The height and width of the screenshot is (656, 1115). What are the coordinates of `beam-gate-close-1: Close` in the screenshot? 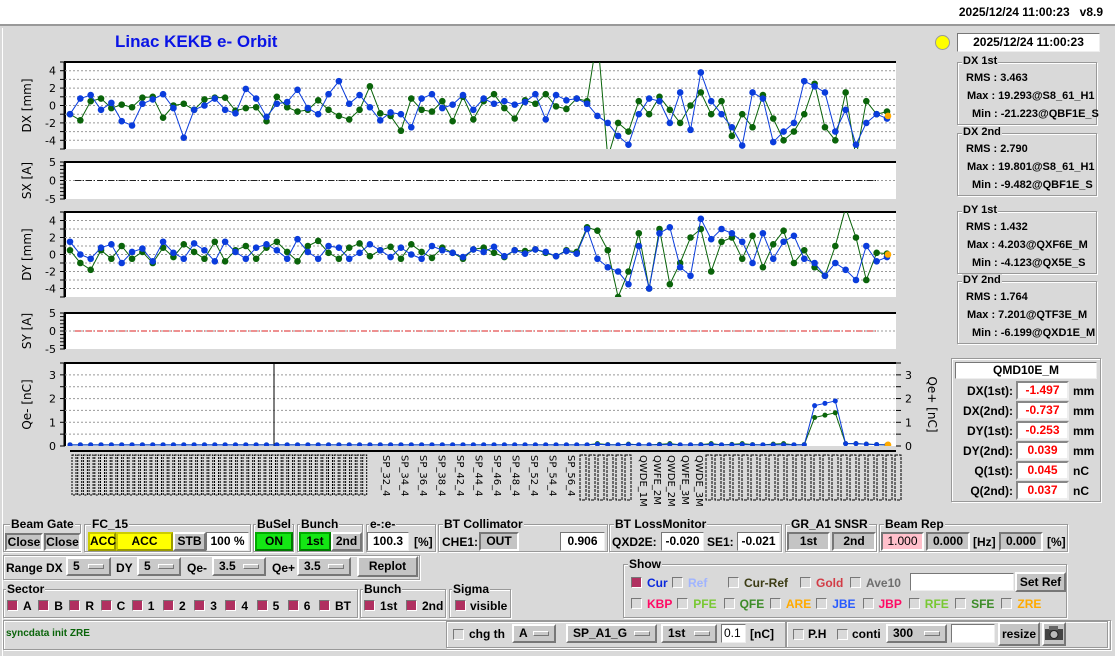 It's located at (24, 542).